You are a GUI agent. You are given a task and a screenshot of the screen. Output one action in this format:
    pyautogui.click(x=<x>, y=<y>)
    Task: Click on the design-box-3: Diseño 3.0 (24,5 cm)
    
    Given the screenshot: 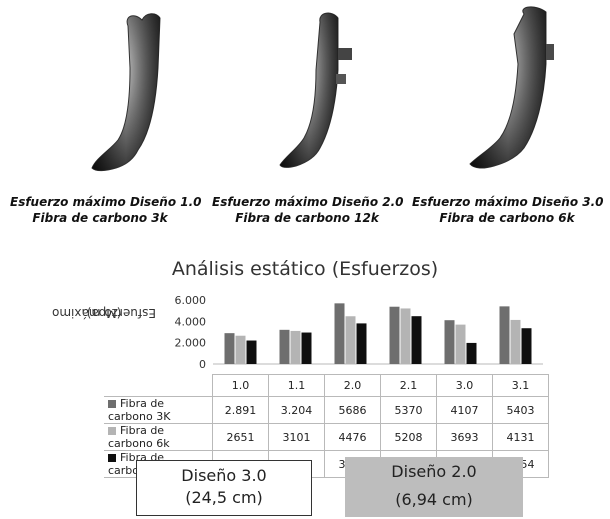 What is the action you would take?
    pyautogui.click(x=224, y=488)
    